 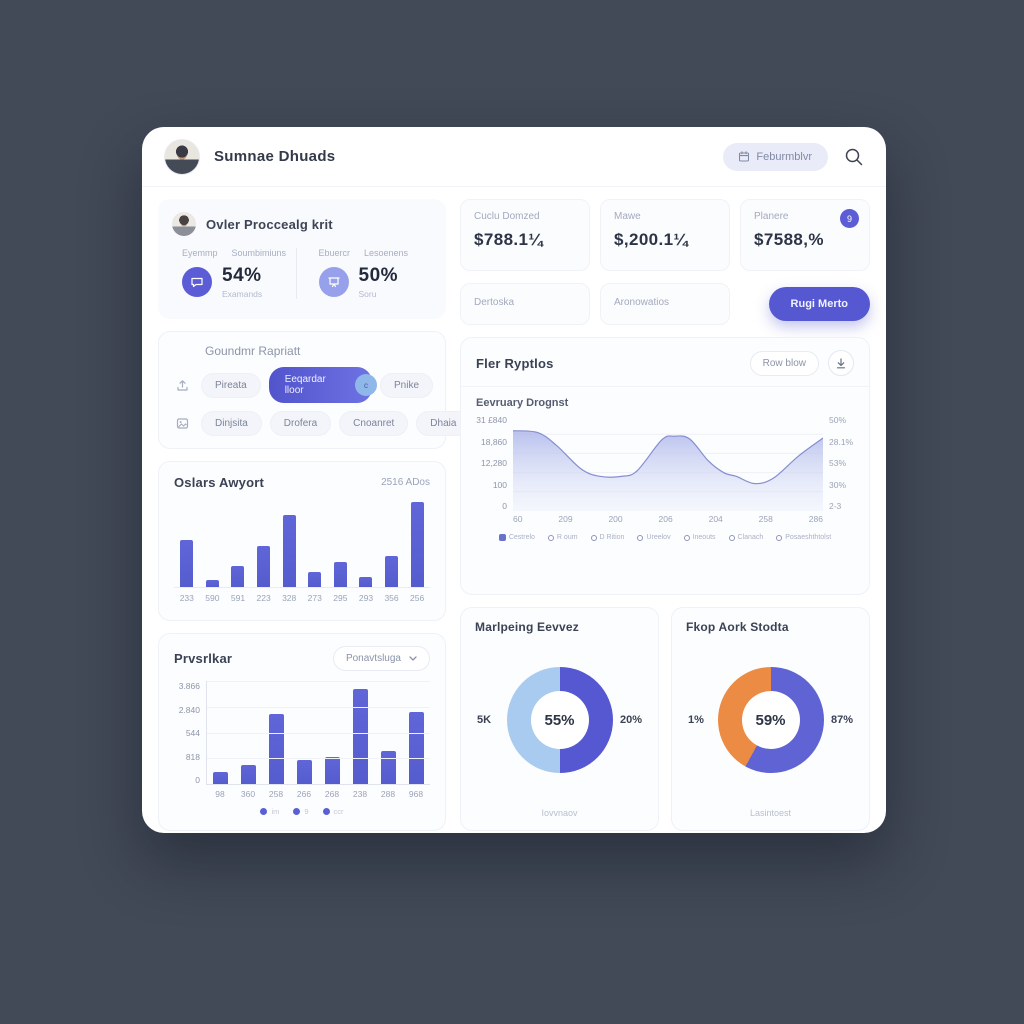 I want to click on mini-card-1: Dertoska, so click(x=525, y=304).